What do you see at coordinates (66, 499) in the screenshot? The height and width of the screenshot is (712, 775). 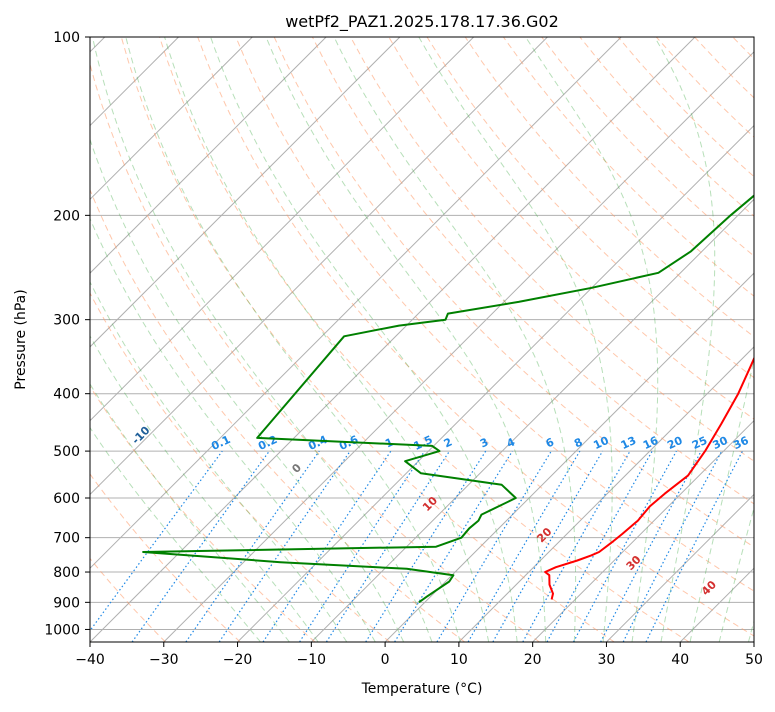 I see `y-tick-label: 600` at bounding box center [66, 499].